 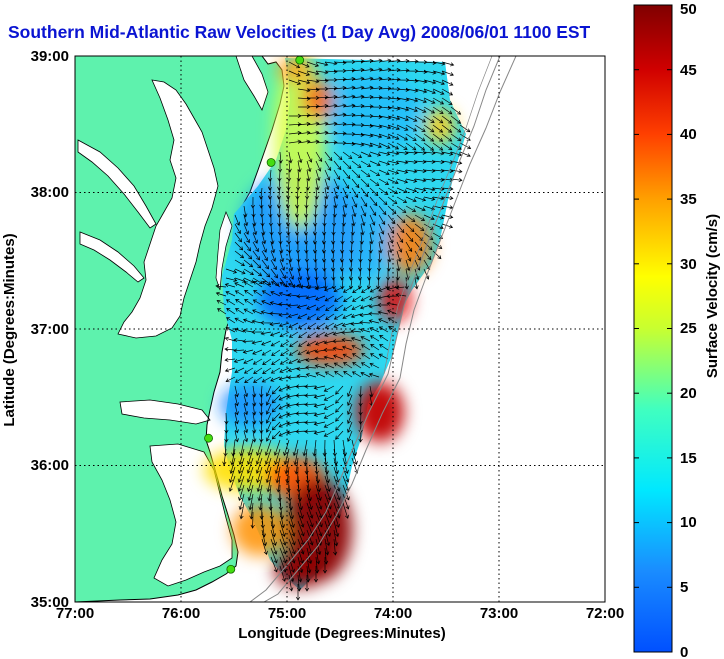 What do you see at coordinates (684, 651) in the screenshot?
I see `colorbar-tick-label: 0` at bounding box center [684, 651].